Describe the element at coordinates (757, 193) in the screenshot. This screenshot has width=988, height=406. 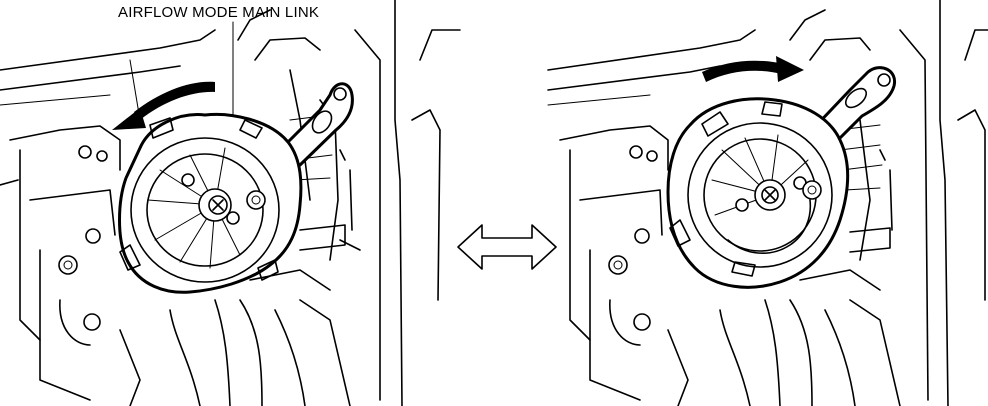
I see `right-airflow-mode-main-link` at that location.